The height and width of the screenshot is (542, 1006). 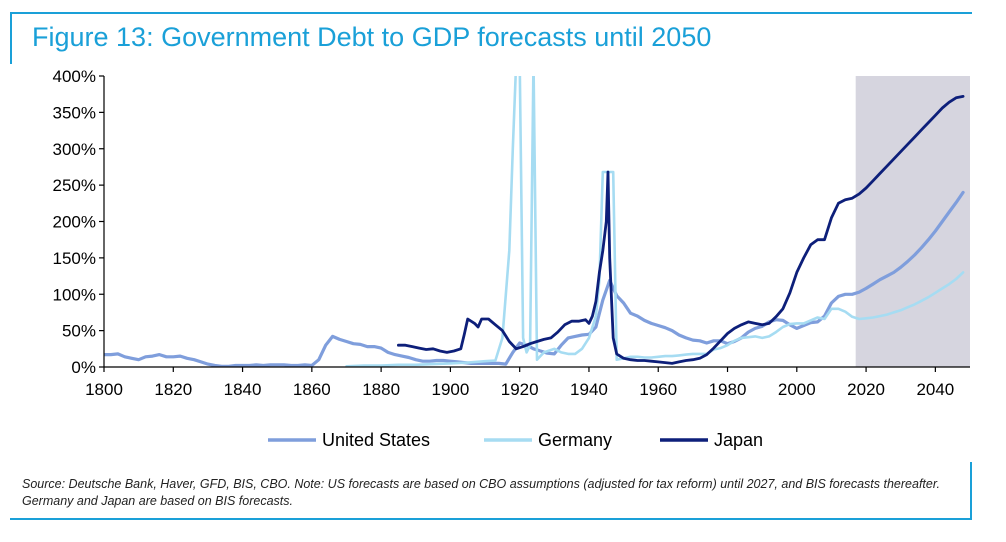 I want to click on x-tick-label: 1800, so click(x=104, y=389).